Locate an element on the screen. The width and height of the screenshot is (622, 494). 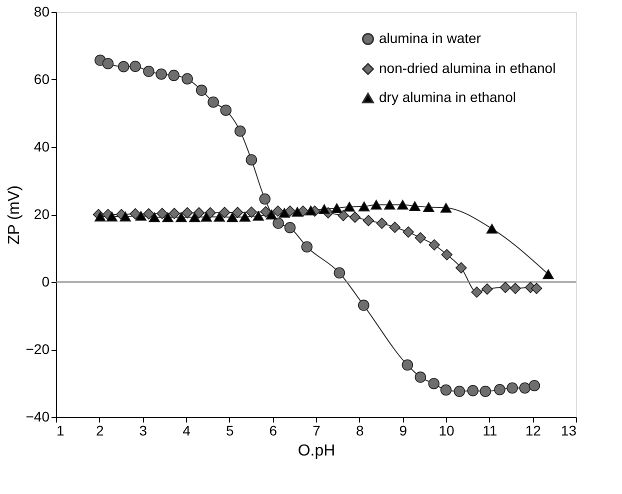
legend-label: dry alumina in ethanol is located at coordinates (447, 97).